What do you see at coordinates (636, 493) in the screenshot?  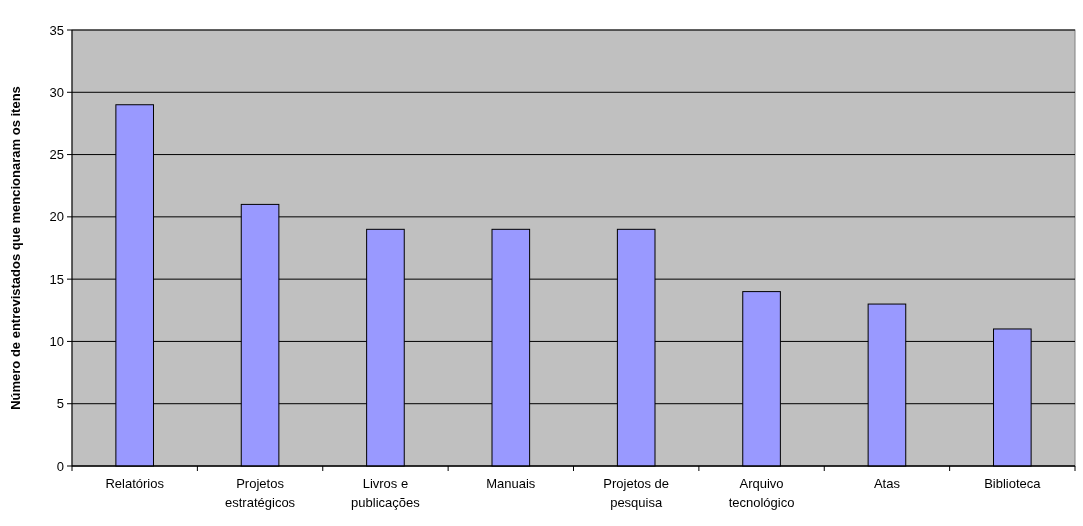 I see `x-tick-label: Projetos de pesquisa` at bounding box center [636, 493].